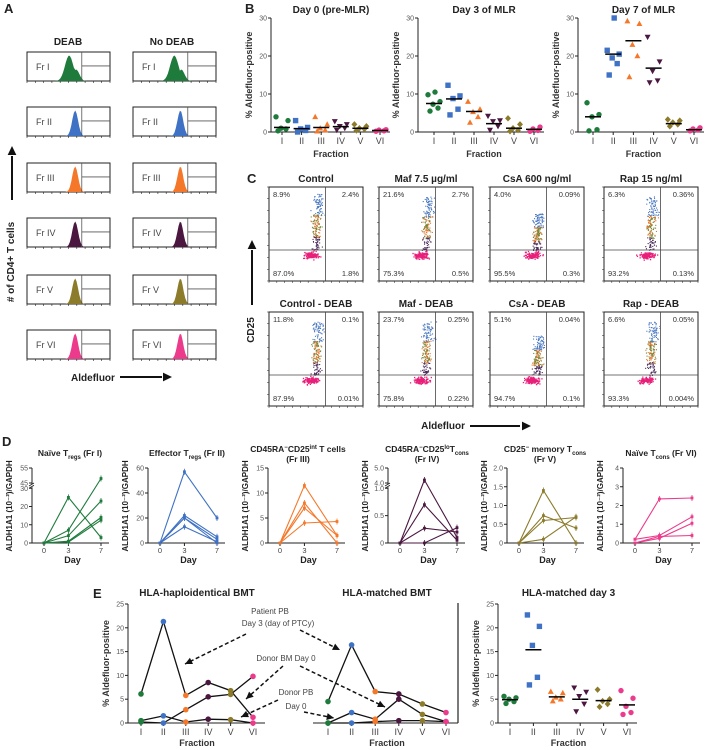 This screenshot has height=750, width=710. What do you see at coordinates (283, 319) in the screenshot?
I see `quadrant-value-upper-left: 11.8%` at bounding box center [283, 319].